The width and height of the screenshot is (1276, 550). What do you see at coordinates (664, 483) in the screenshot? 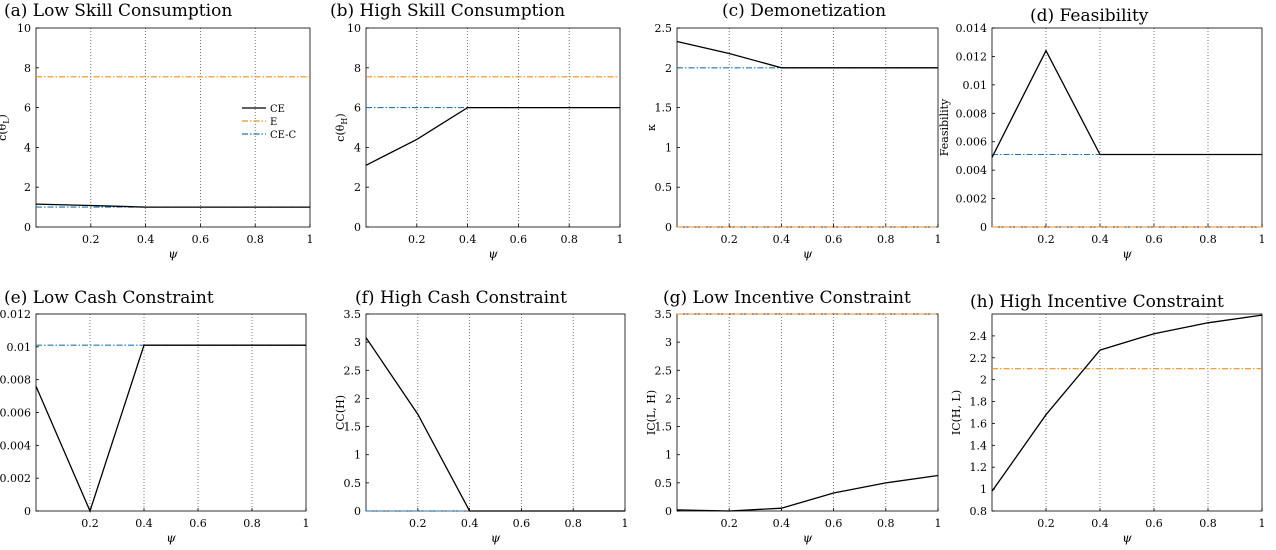
I see `y-tick-label: 0.5` at bounding box center [664, 483].